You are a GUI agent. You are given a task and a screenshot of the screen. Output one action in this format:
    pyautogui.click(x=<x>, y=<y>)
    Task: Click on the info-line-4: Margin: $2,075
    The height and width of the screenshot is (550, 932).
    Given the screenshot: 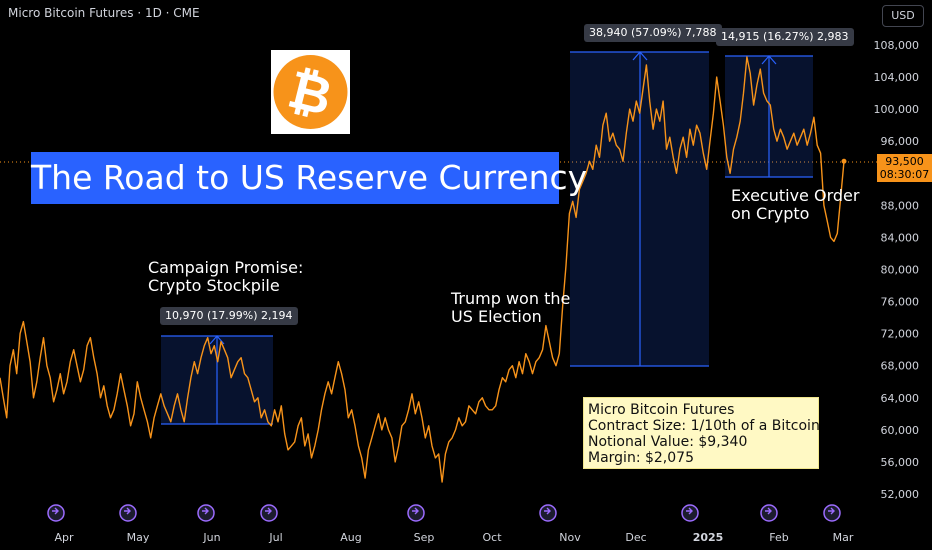 What is the action you would take?
    pyautogui.click(x=641, y=458)
    